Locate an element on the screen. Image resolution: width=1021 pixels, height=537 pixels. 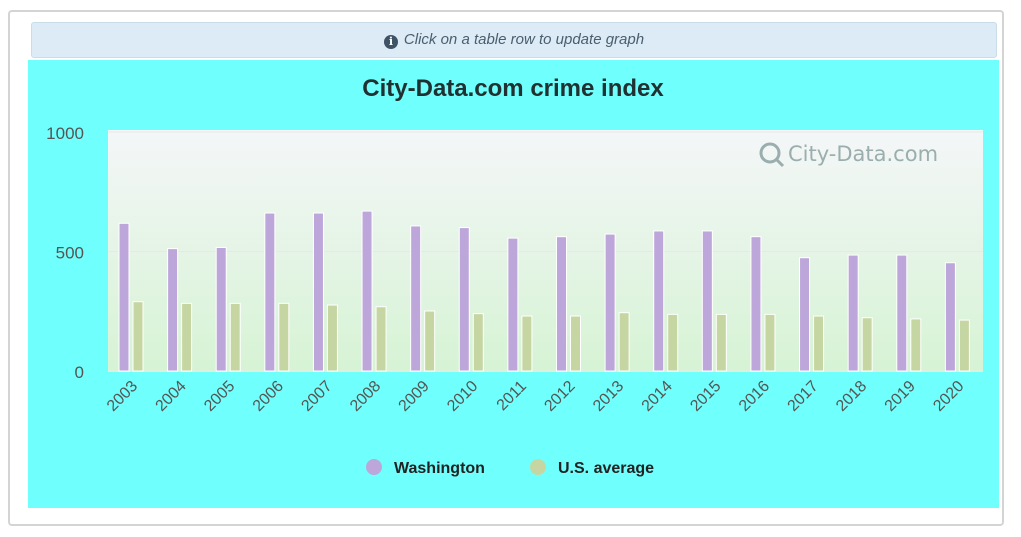
bar-u-s-average-2012 is located at coordinates (575, 343).